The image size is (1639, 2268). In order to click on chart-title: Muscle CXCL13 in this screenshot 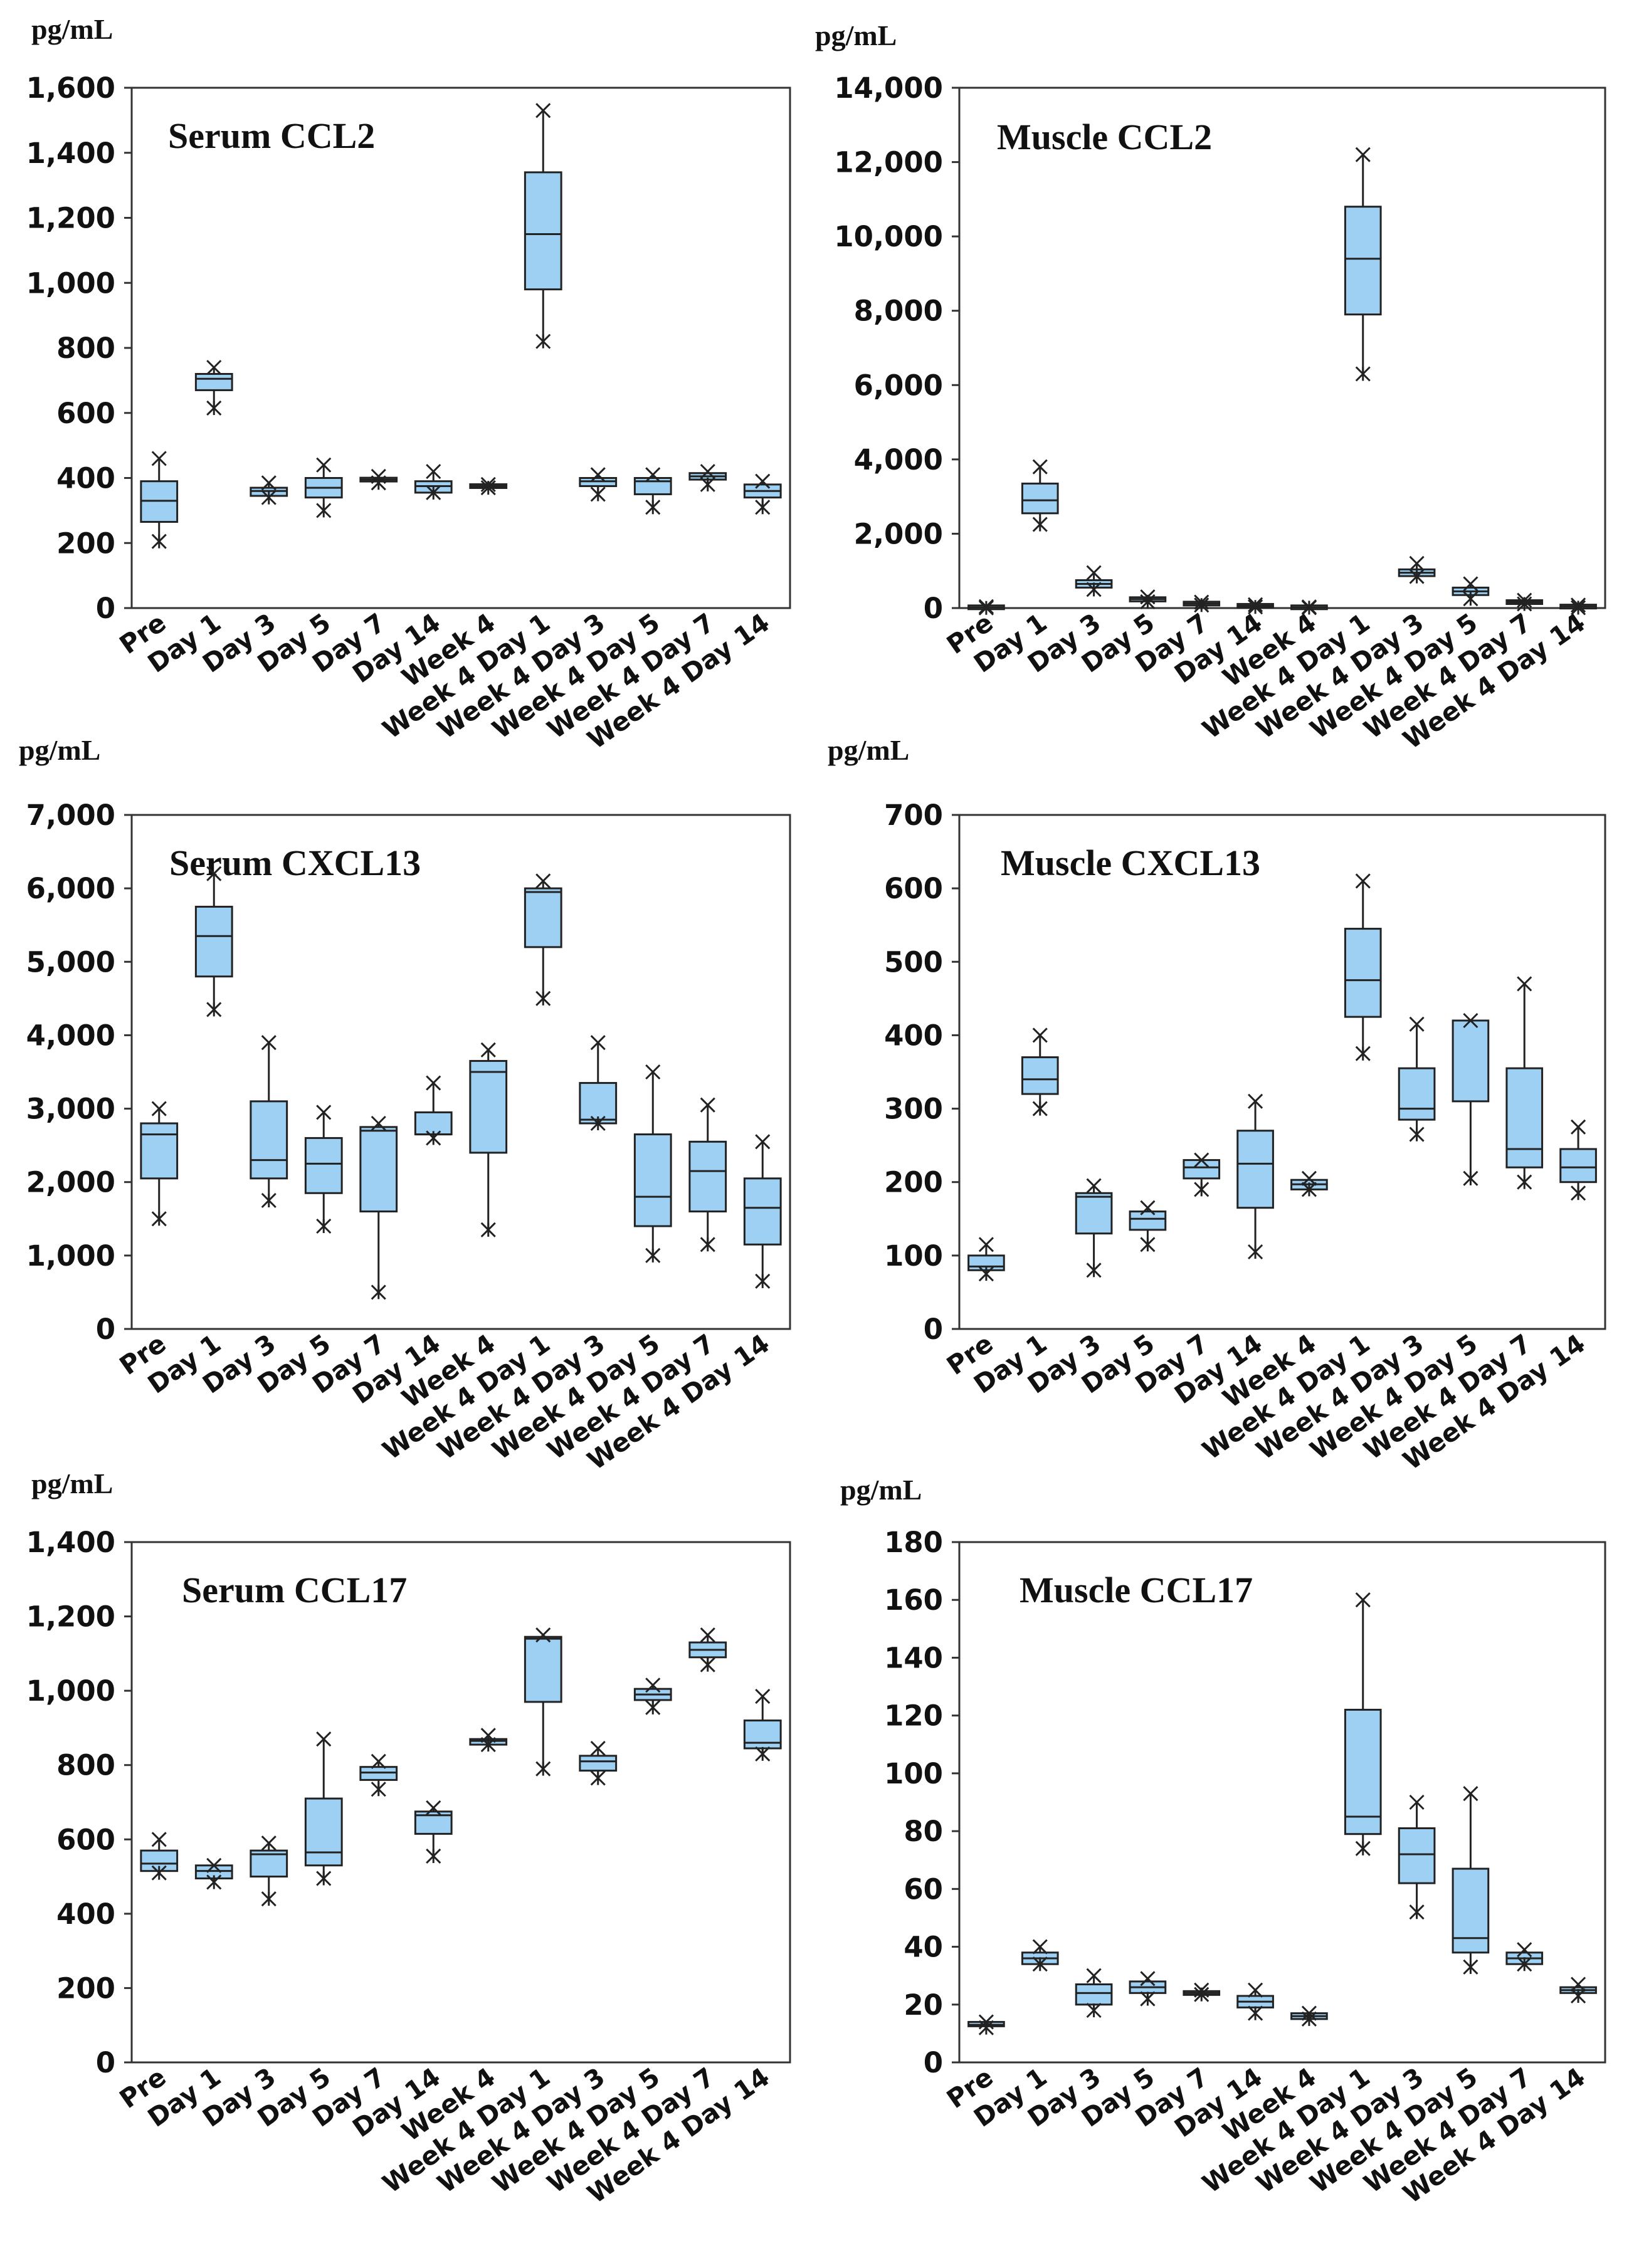, I will do `click(1130, 863)`.